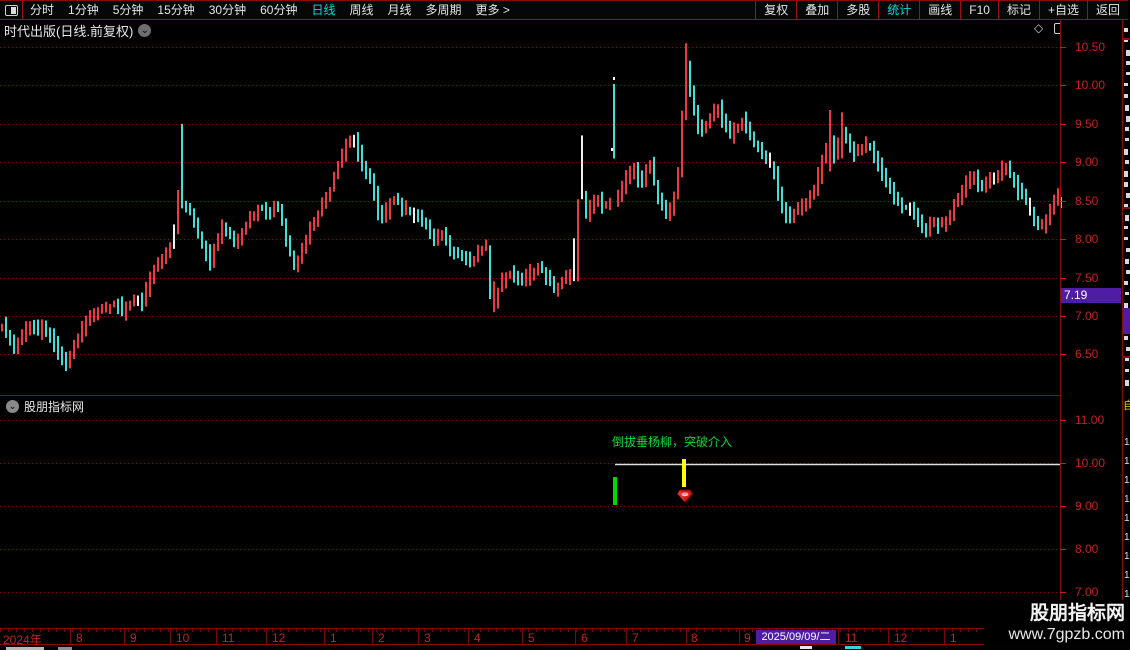 The image size is (1130, 650). What do you see at coordinates (1091, 295) in the screenshot?
I see `last-price-badge: 7.19` at bounding box center [1091, 295].